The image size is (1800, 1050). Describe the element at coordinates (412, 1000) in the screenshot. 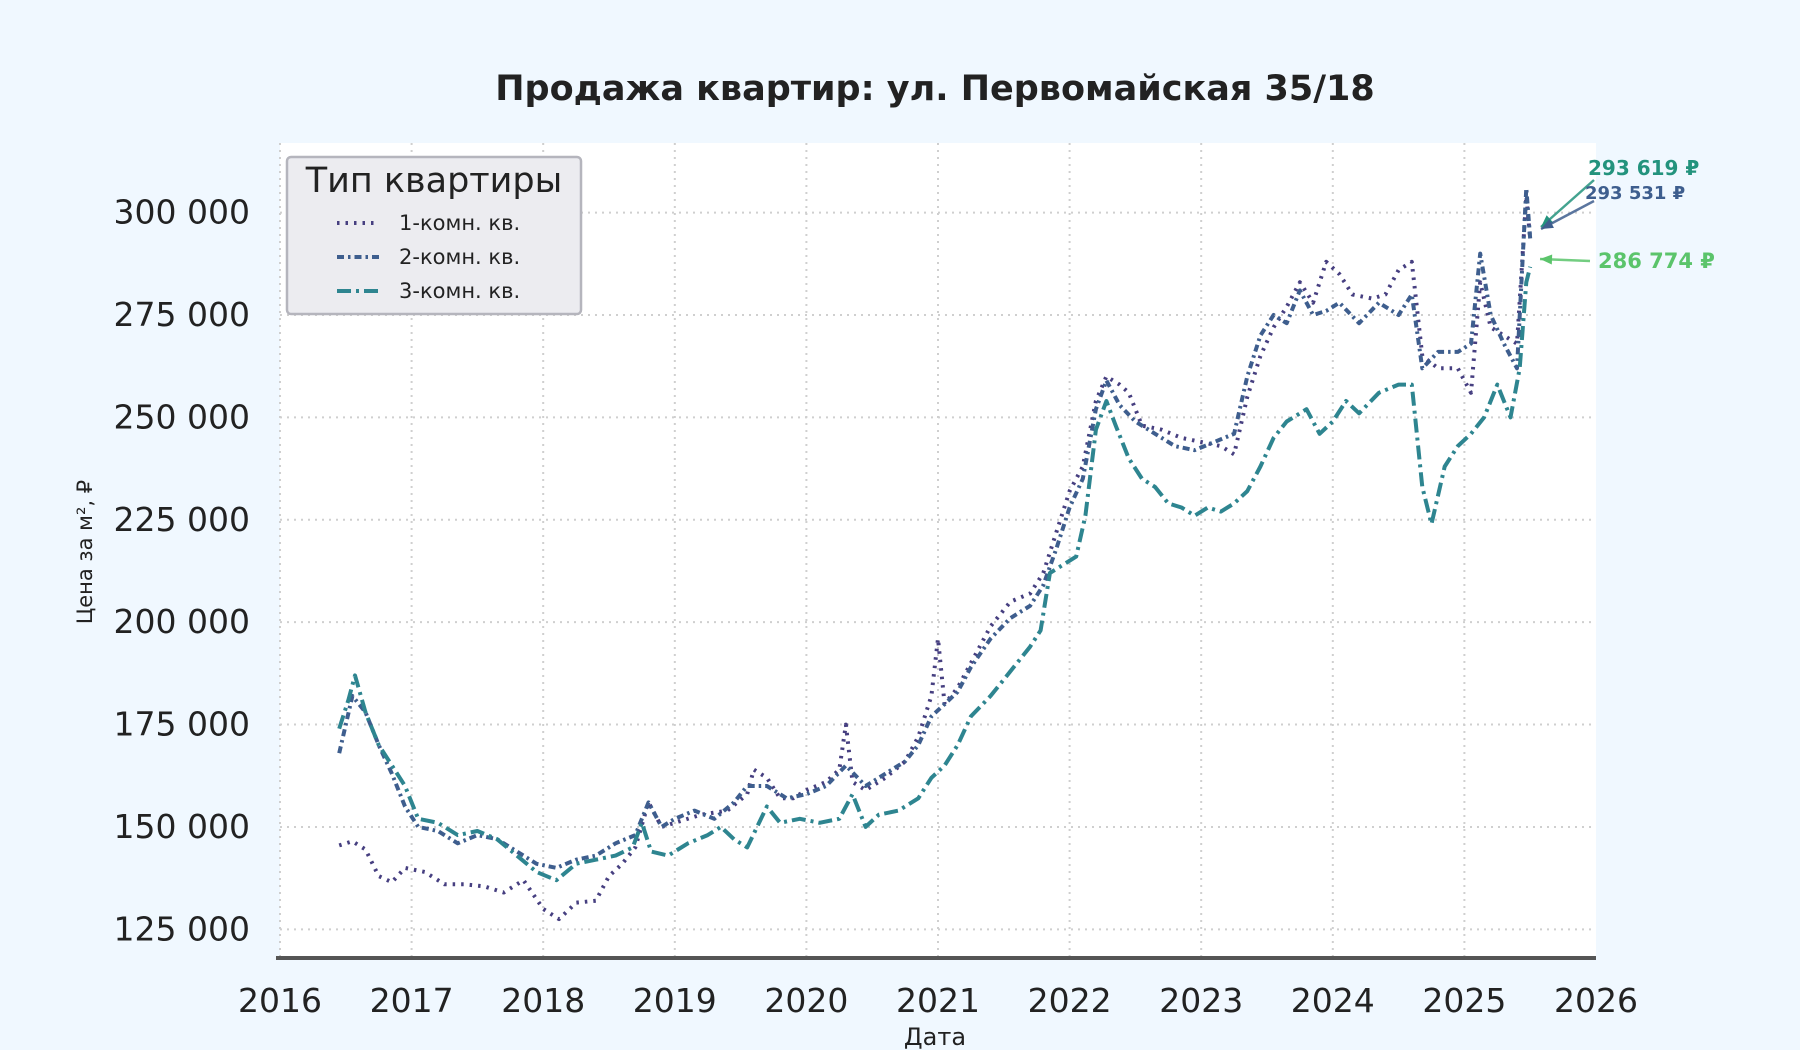

I see `x-tick-label: 2017` at that location.